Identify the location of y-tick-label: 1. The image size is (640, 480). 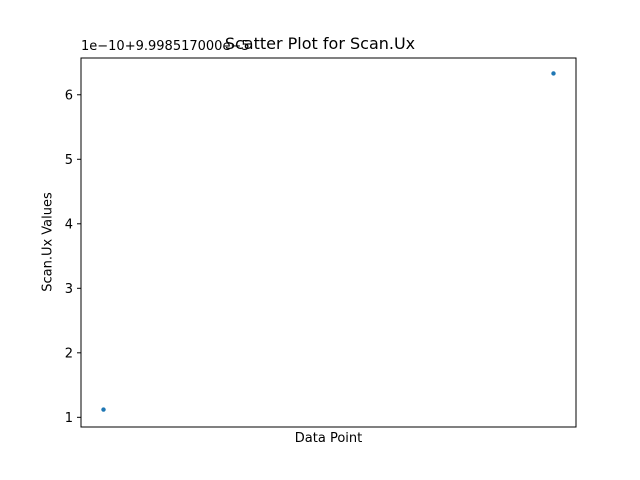
(69, 418).